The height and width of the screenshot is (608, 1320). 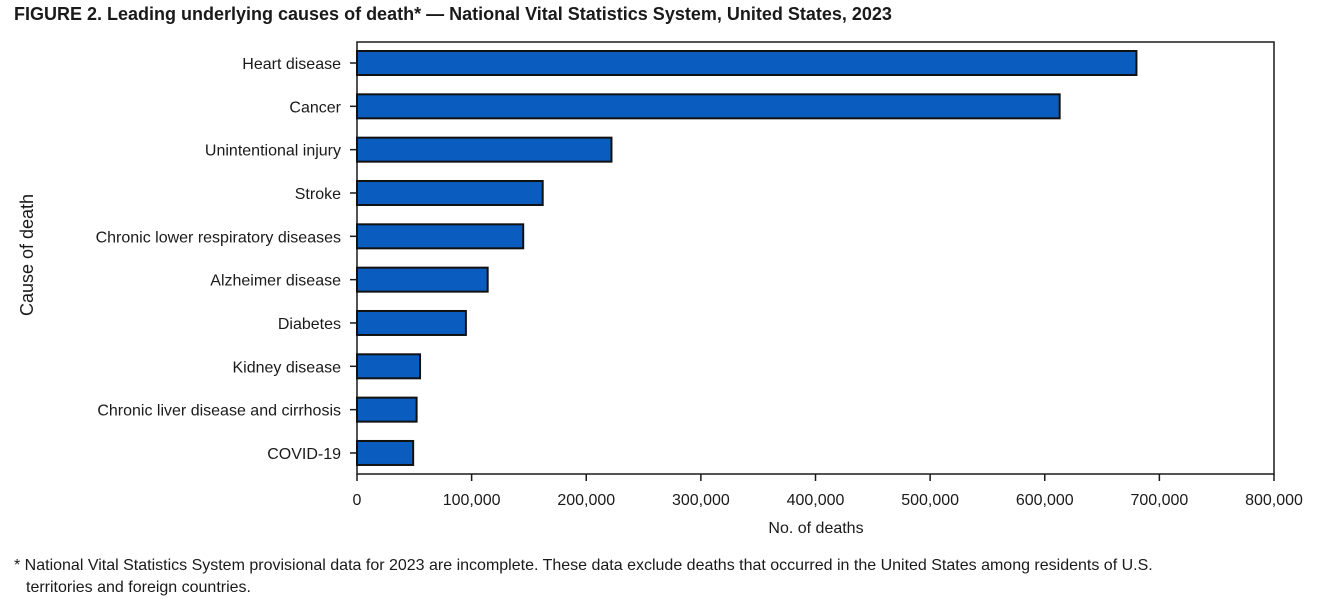 What do you see at coordinates (315, 107) in the screenshot?
I see `y-tick-label: Cancer` at bounding box center [315, 107].